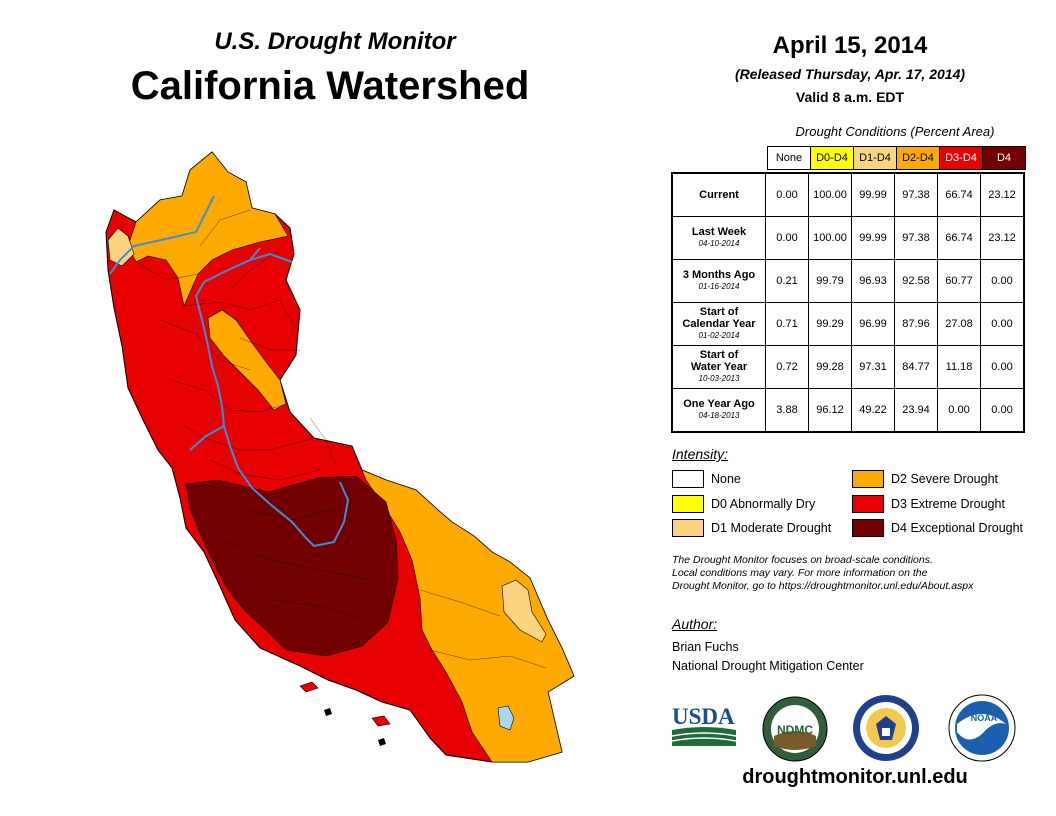 The height and width of the screenshot is (816, 1056). Describe the element at coordinates (850, 74) in the screenshot. I see `release-date: (Released Thursday, Apr. 17, 2014)` at that location.